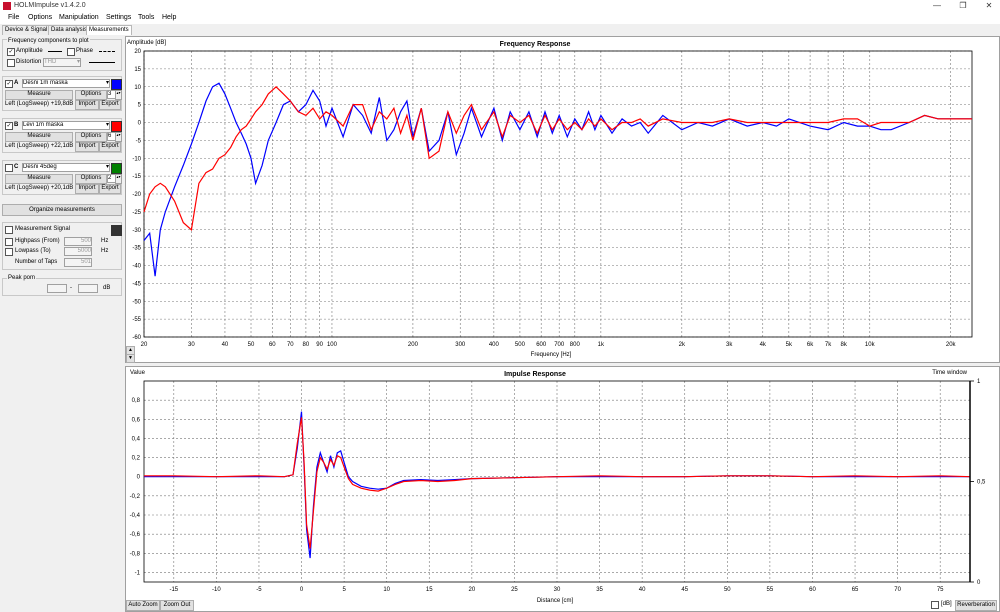 The height and width of the screenshot is (612, 1000). I want to click on freq-x-tick-label: 6k, so click(810, 345).